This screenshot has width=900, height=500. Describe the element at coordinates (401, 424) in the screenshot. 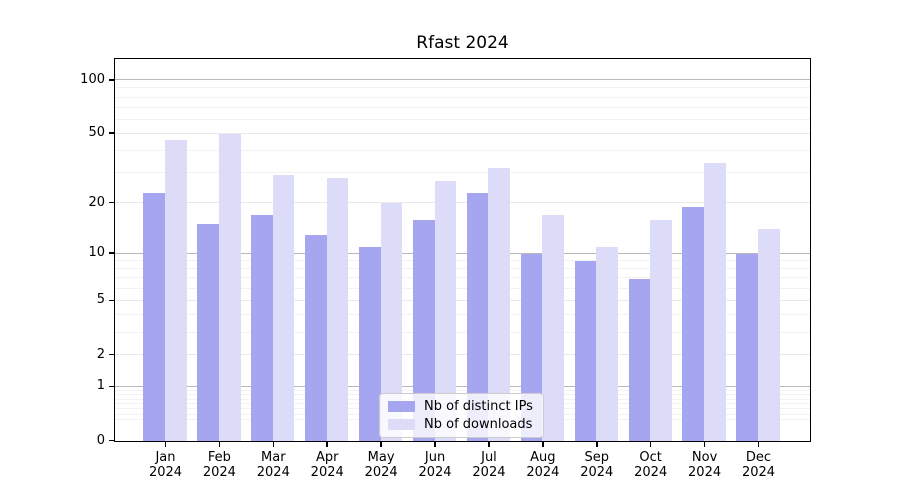

I see `legend-swatch-downloads` at that location.